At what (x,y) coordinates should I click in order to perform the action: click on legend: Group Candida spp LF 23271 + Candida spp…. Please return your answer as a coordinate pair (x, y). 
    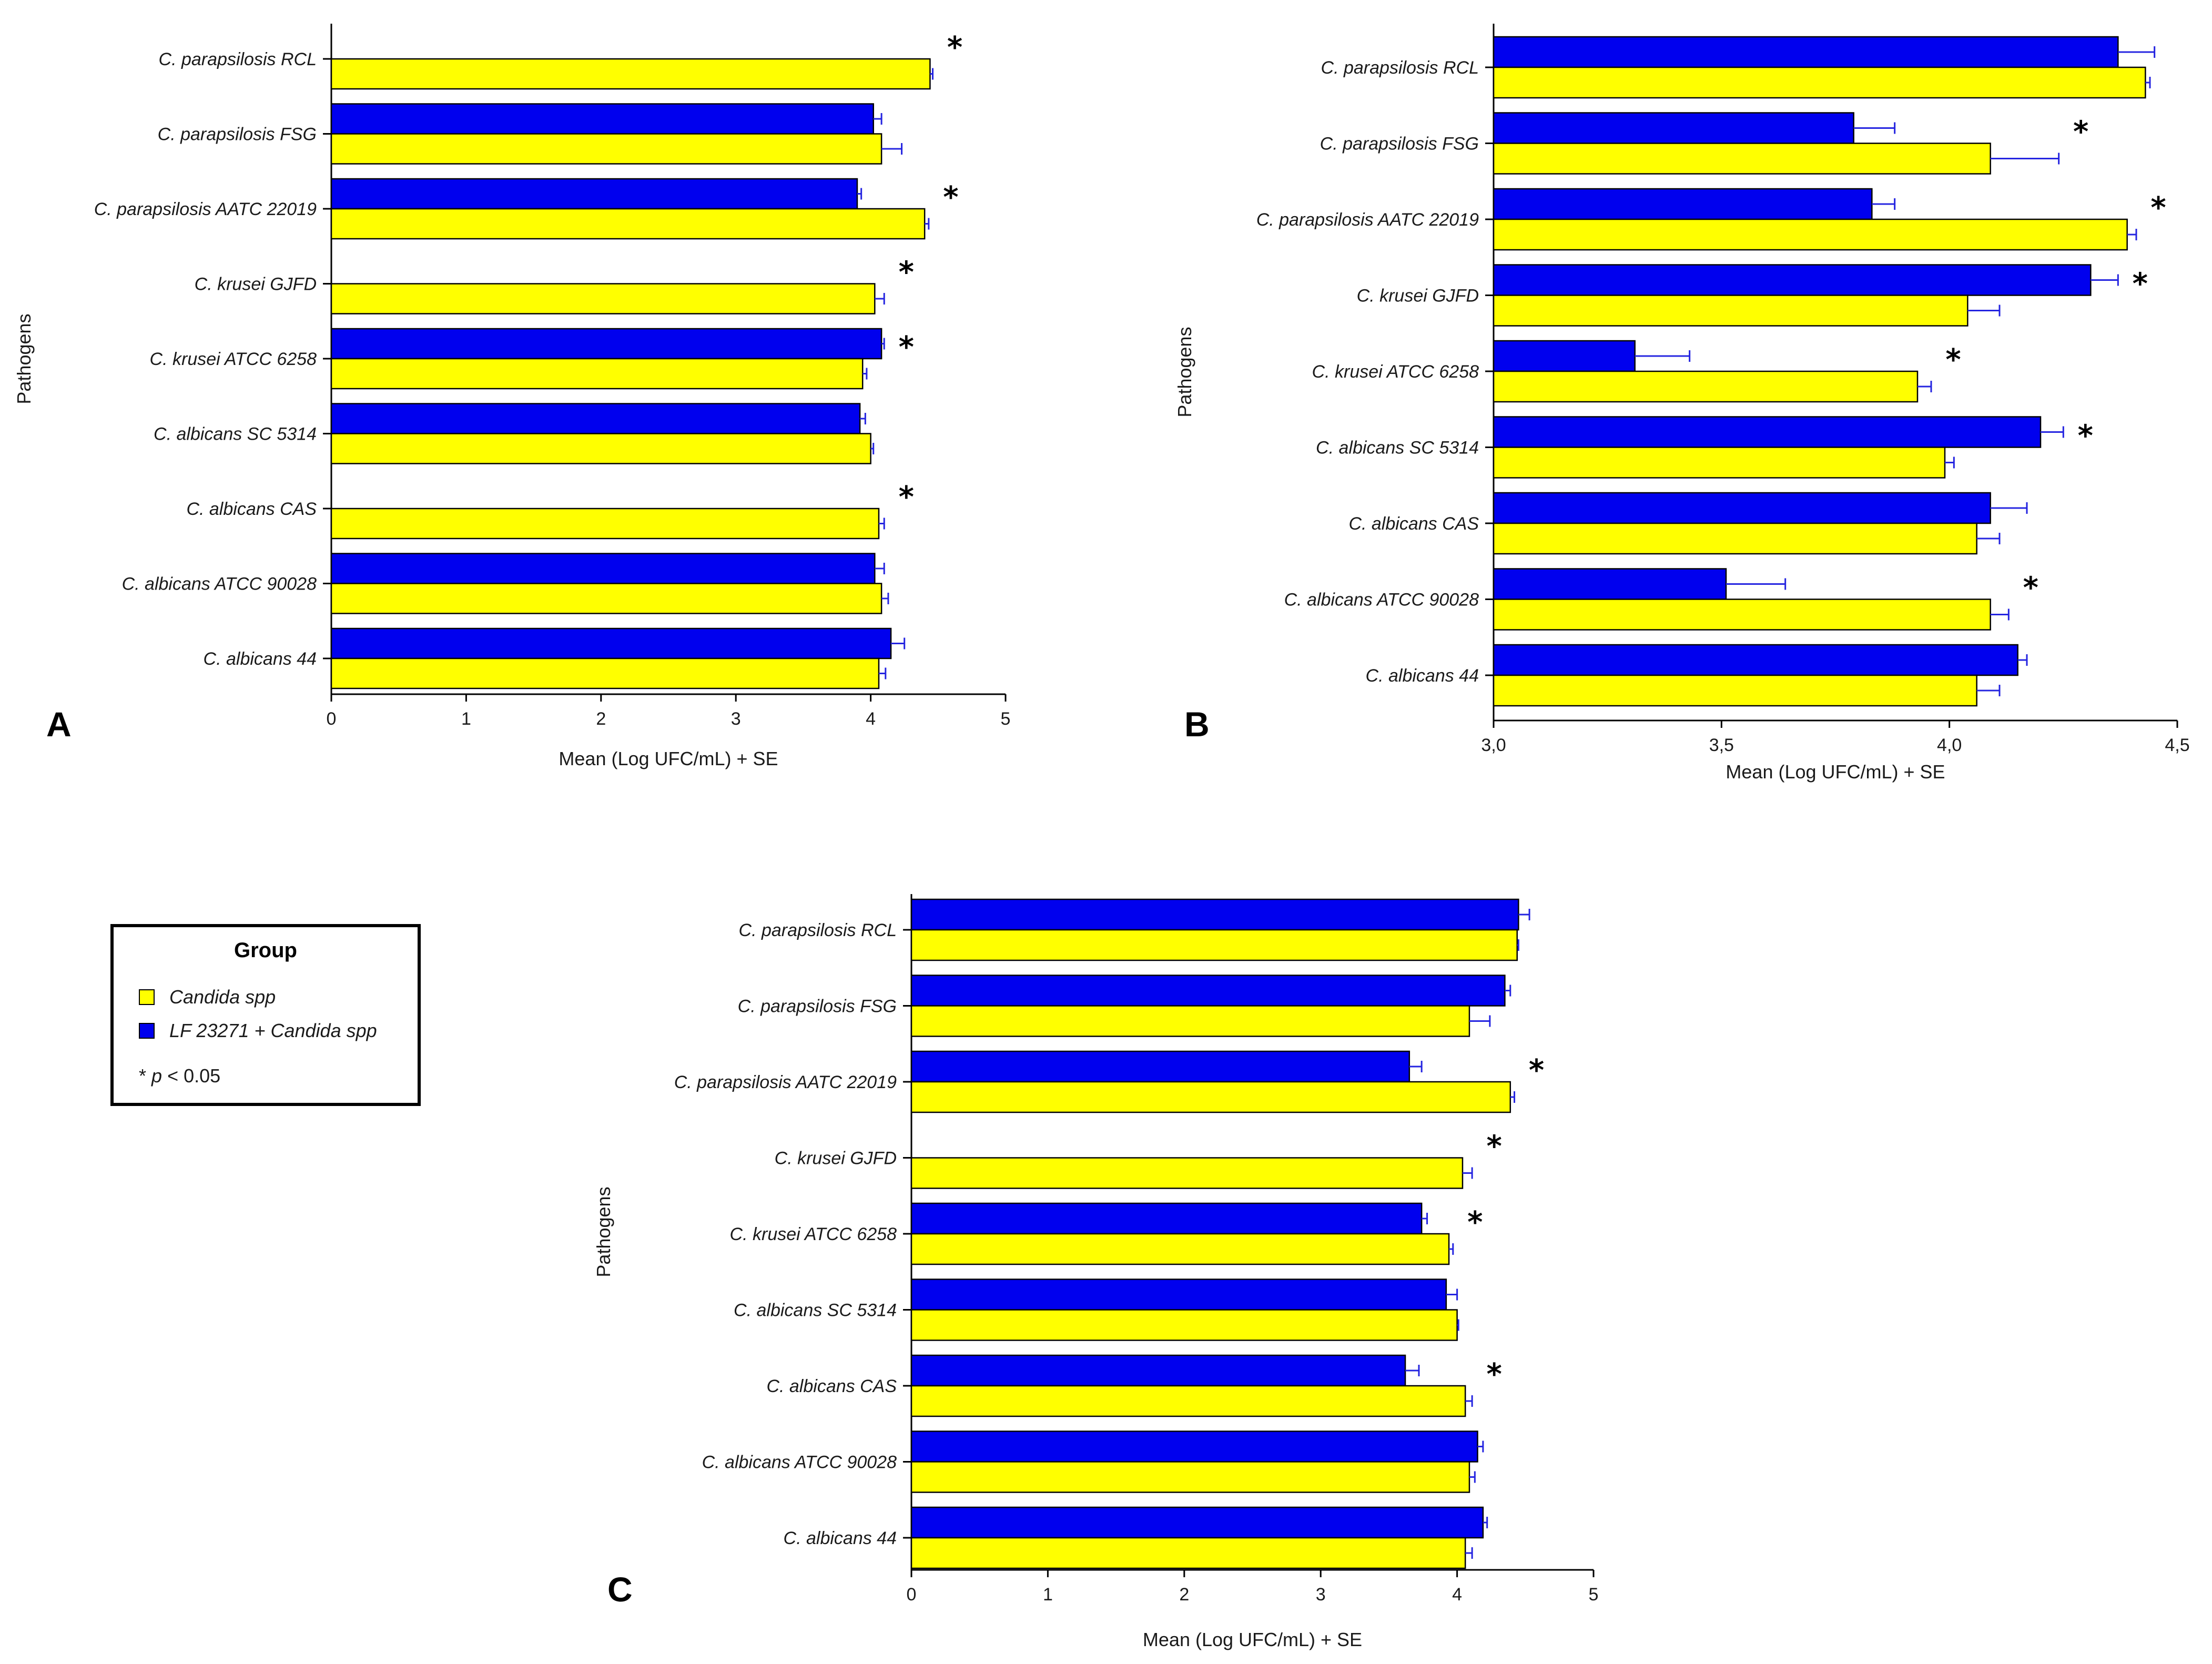
    Looking at the image, I should click on (265, 1015).